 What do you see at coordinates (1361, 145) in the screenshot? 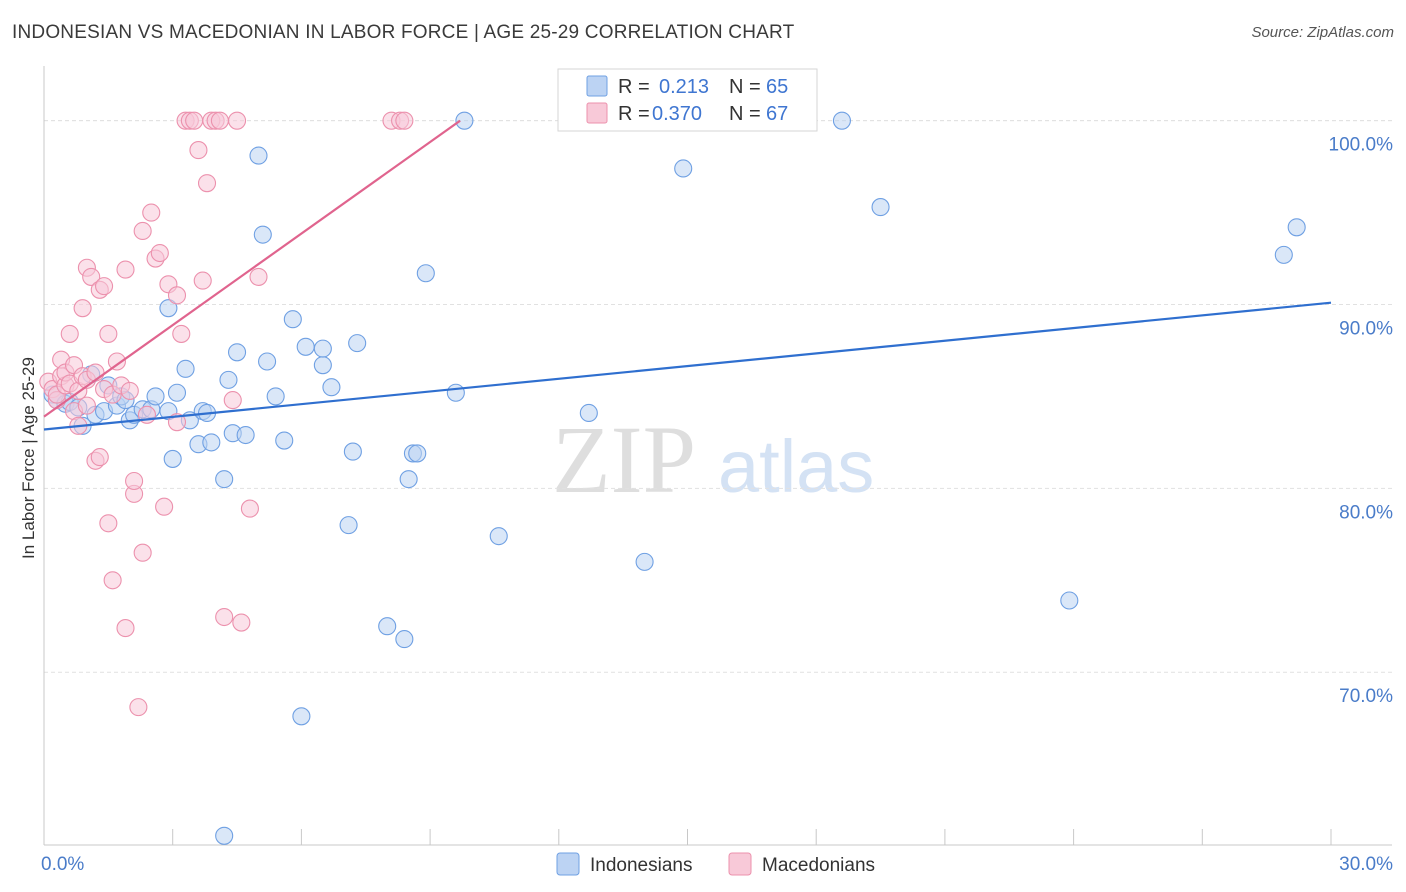
I see `y-tick-label: 100.0%` at bounding box center [1361, 145].